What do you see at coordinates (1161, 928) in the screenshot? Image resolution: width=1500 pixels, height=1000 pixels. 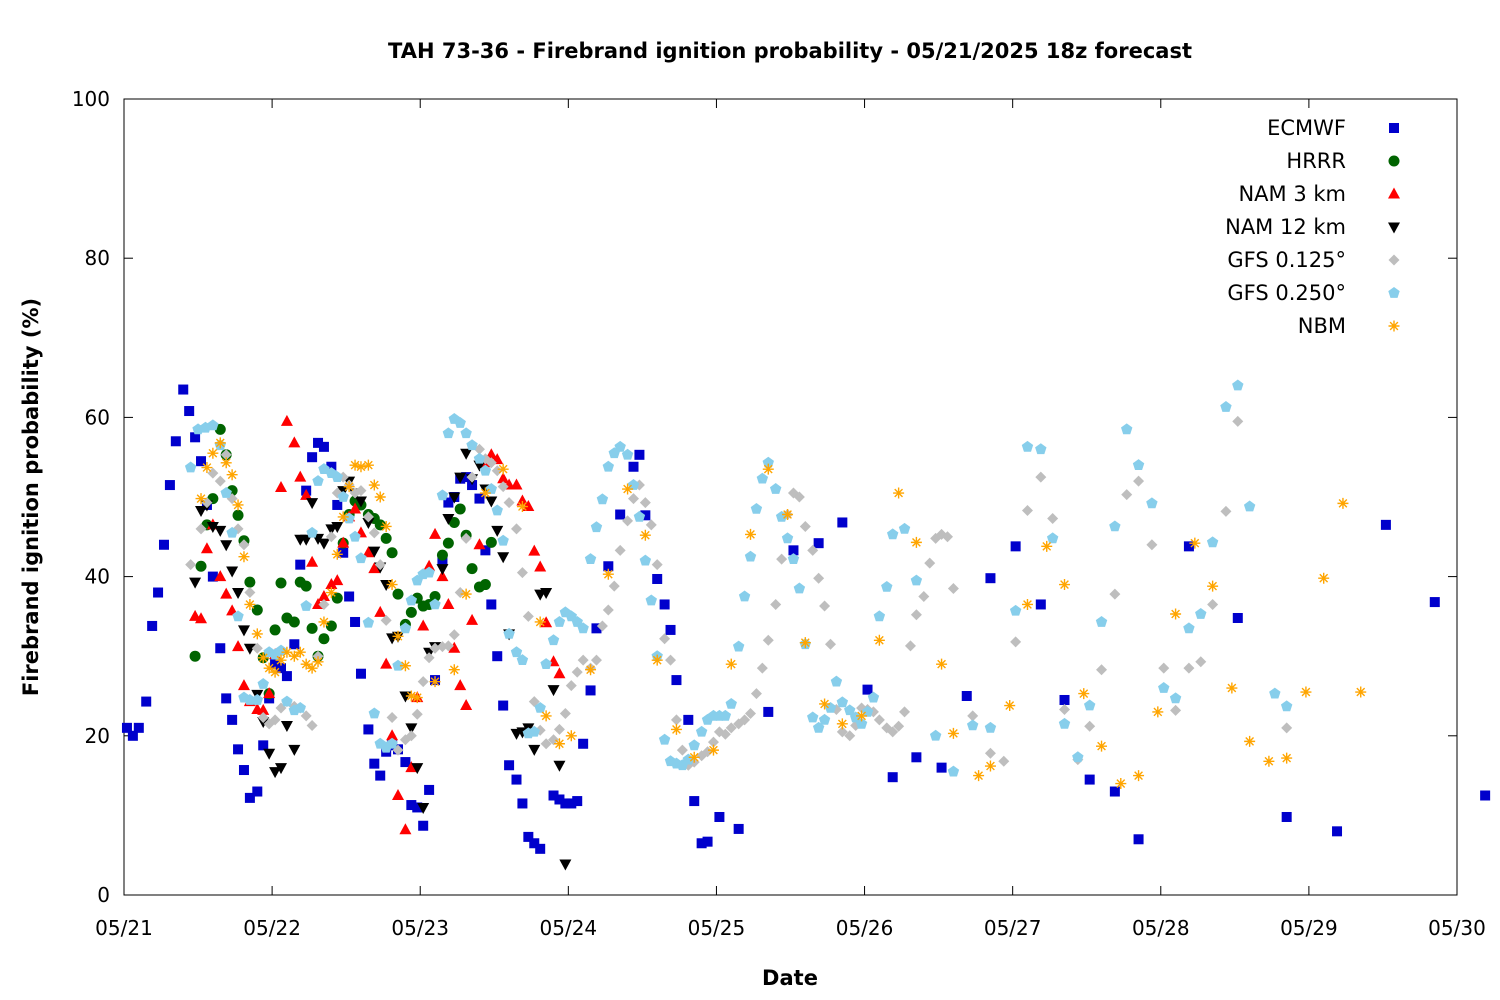 I see `x-tick-label: 05/28` at bounding box center [1161, 928].